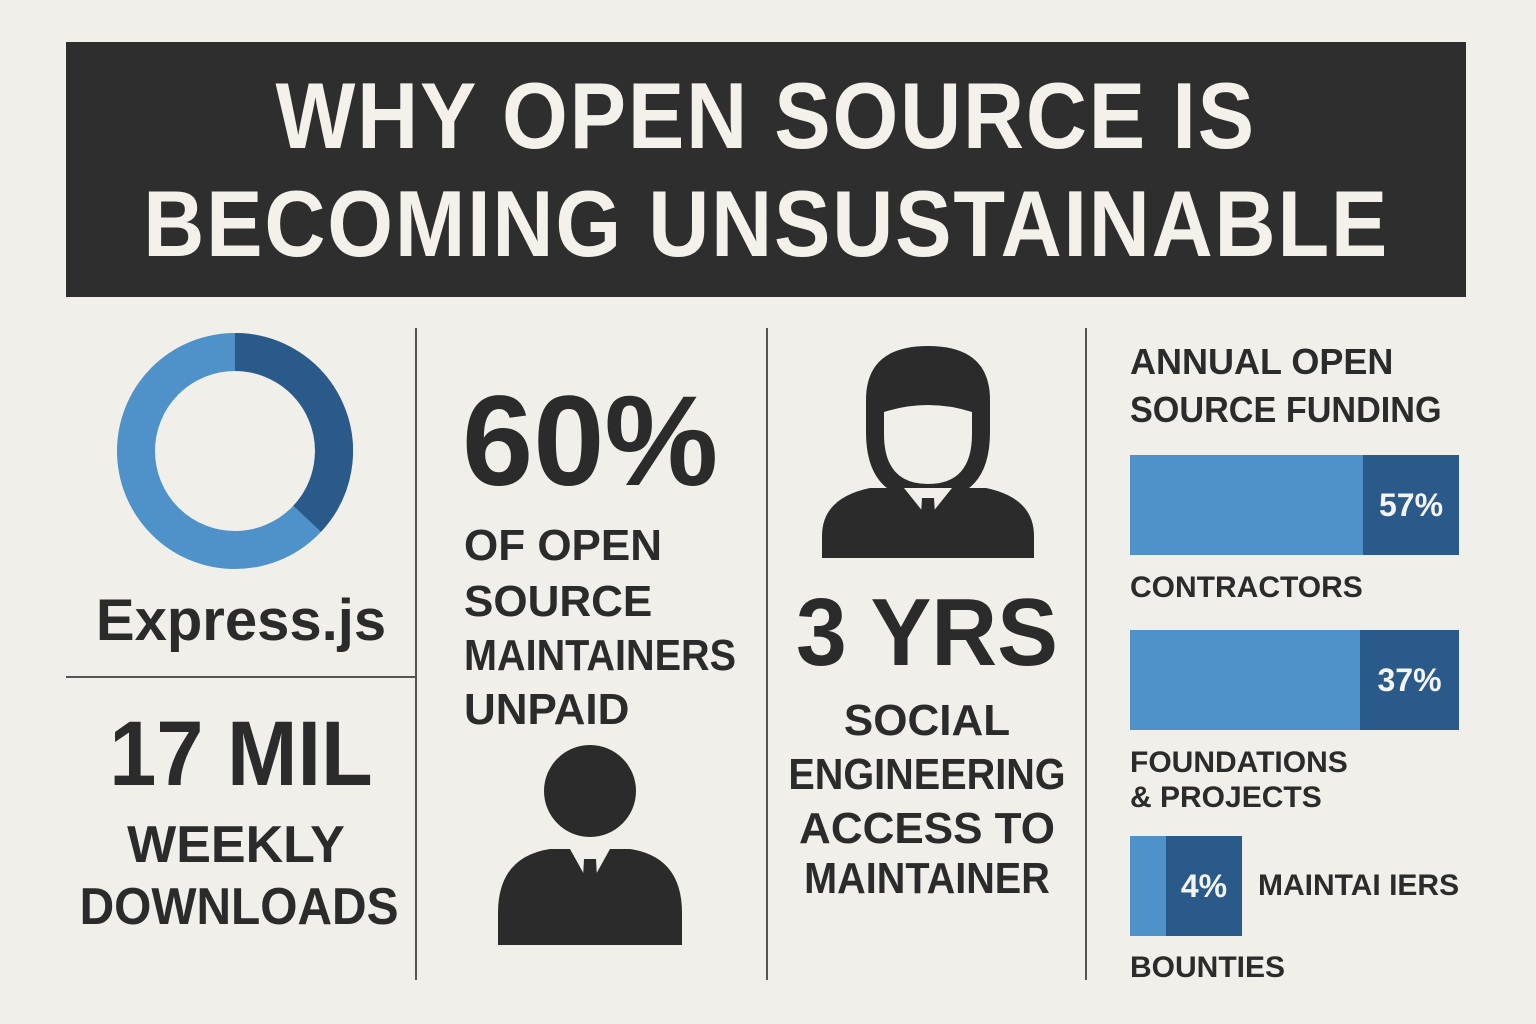 This screenshot has width=1536, height=1024. I want to click on funding-title-line-2: SOURCE FUNDING, so click(1286, 409).